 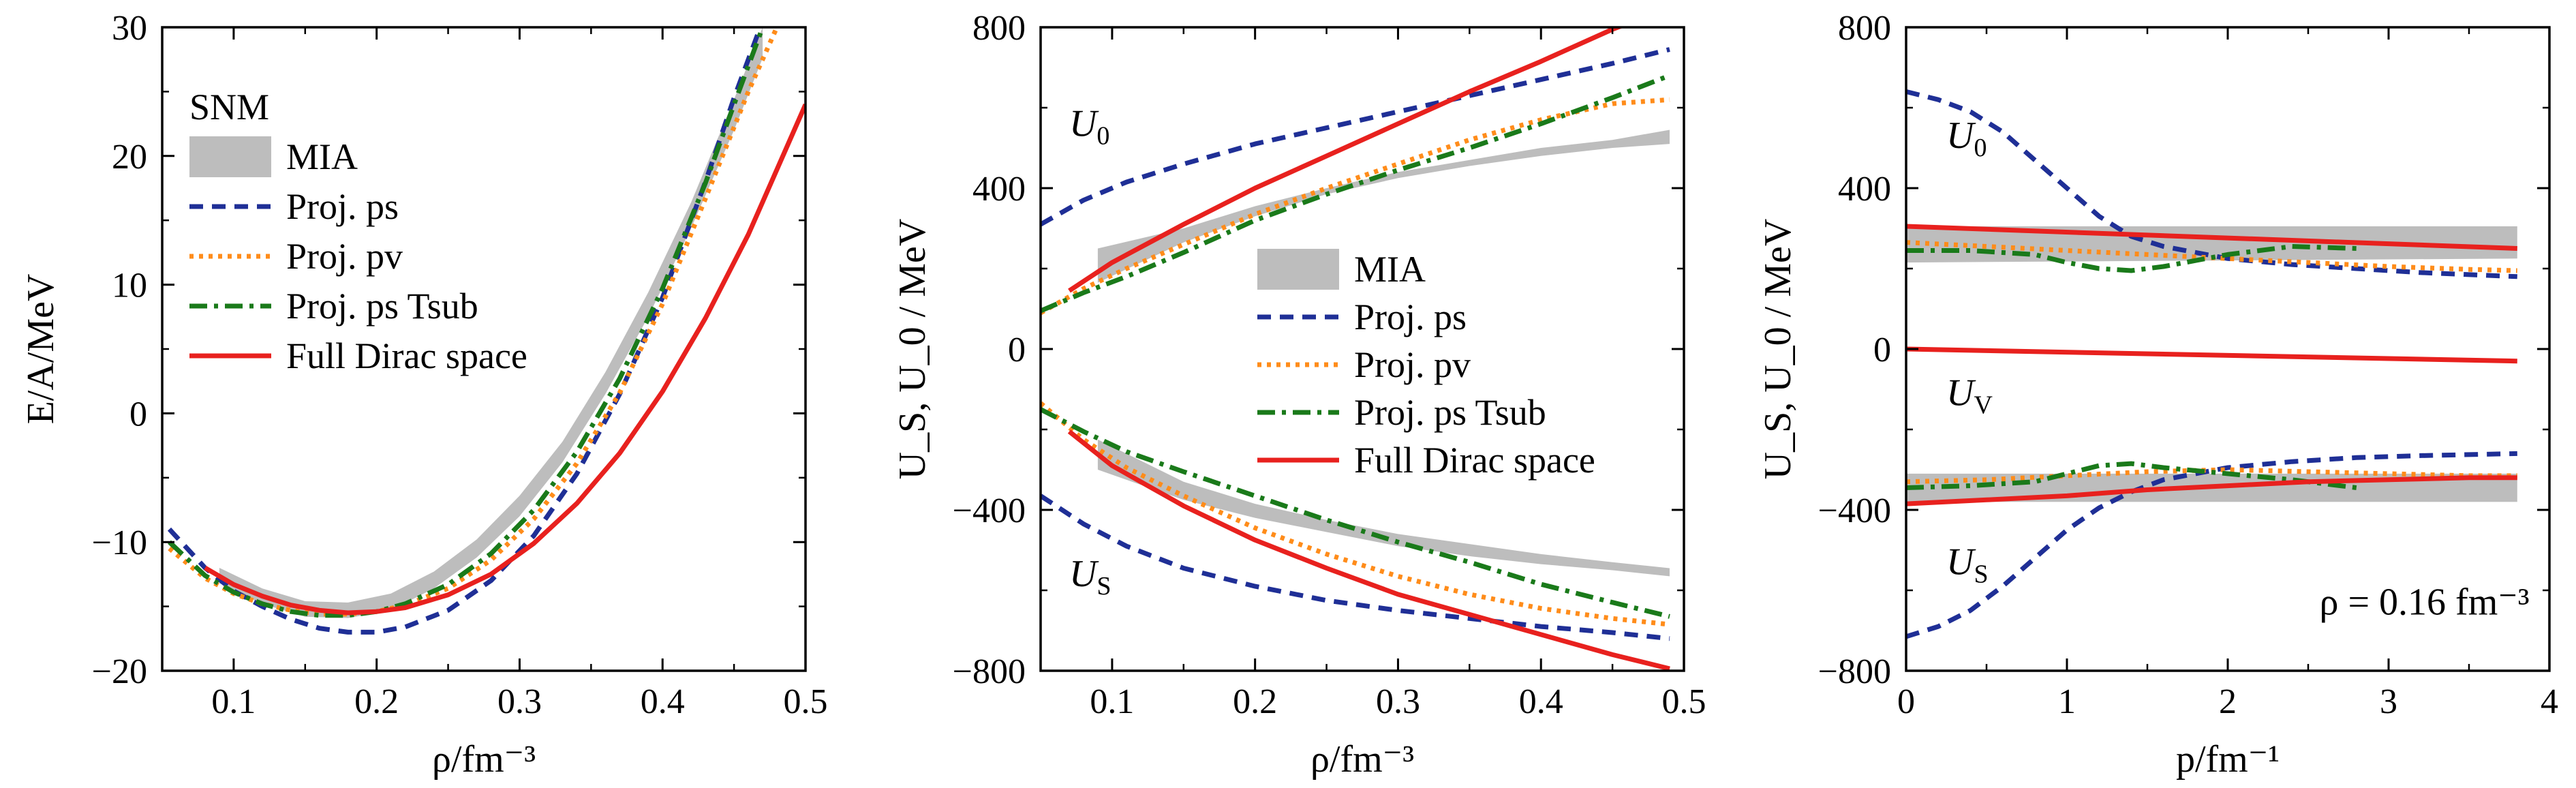 I want to click on legend-title: SNM, so click(x=229, y=107).